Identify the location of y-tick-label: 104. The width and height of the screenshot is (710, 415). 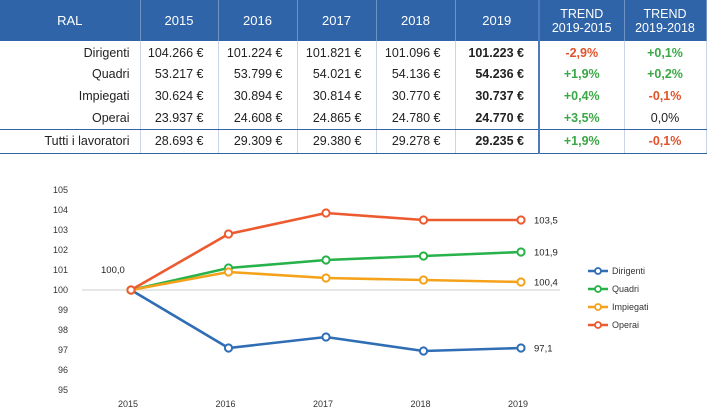
(60, 210).